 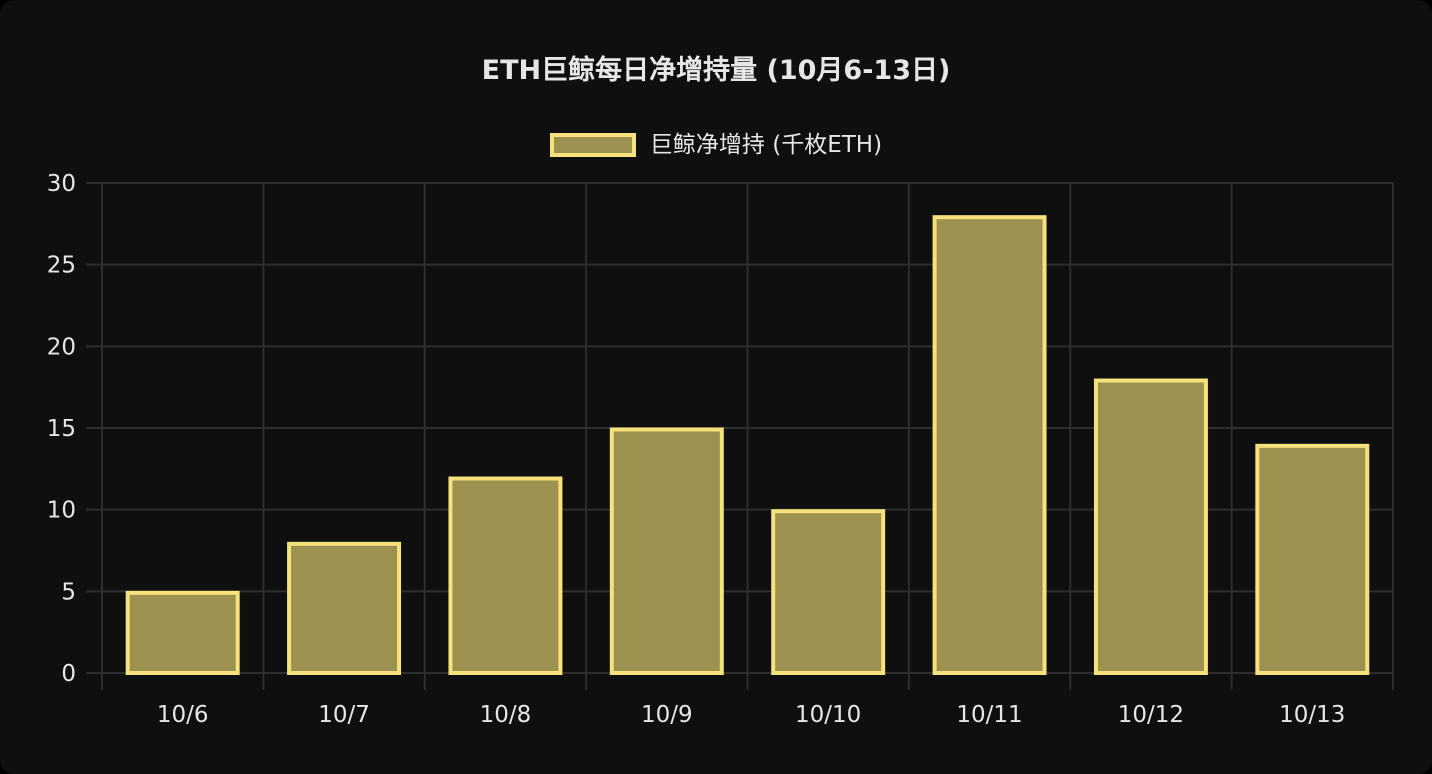 I want to click on x-axis: 10/6 10/7 10/8 10/9 10/10 10/11 10/12 10/13, so click(x=751, y=715).